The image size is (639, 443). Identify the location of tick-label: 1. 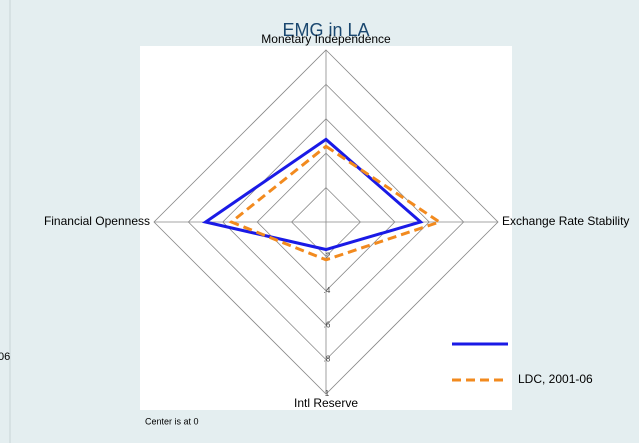
(327, 393).